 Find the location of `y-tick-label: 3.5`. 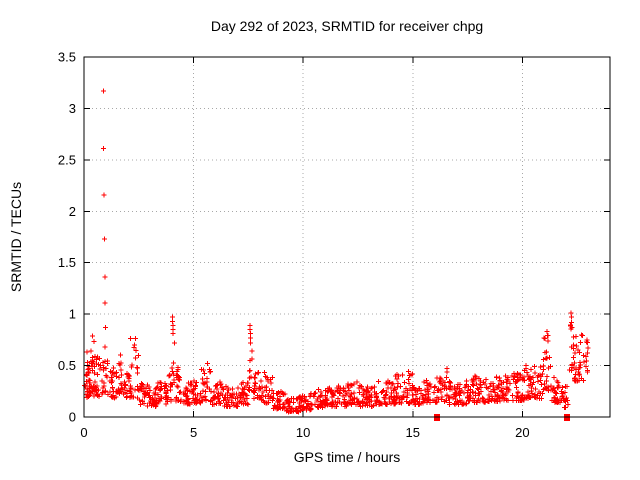

y-tick-label: 3.5 is located at coordinates (67, 57).